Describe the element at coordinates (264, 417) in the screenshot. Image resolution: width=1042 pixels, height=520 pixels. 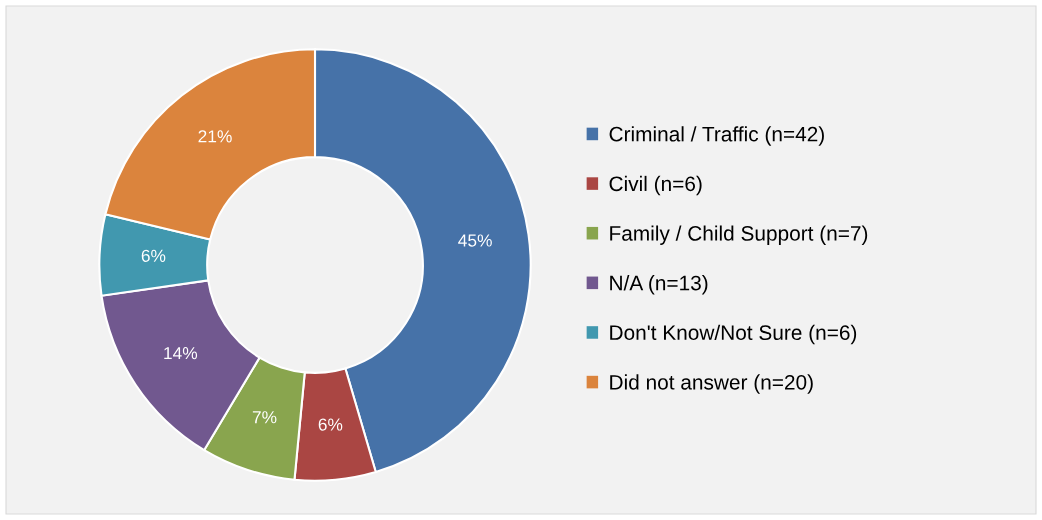
I see `data-label: 7%` at that location.